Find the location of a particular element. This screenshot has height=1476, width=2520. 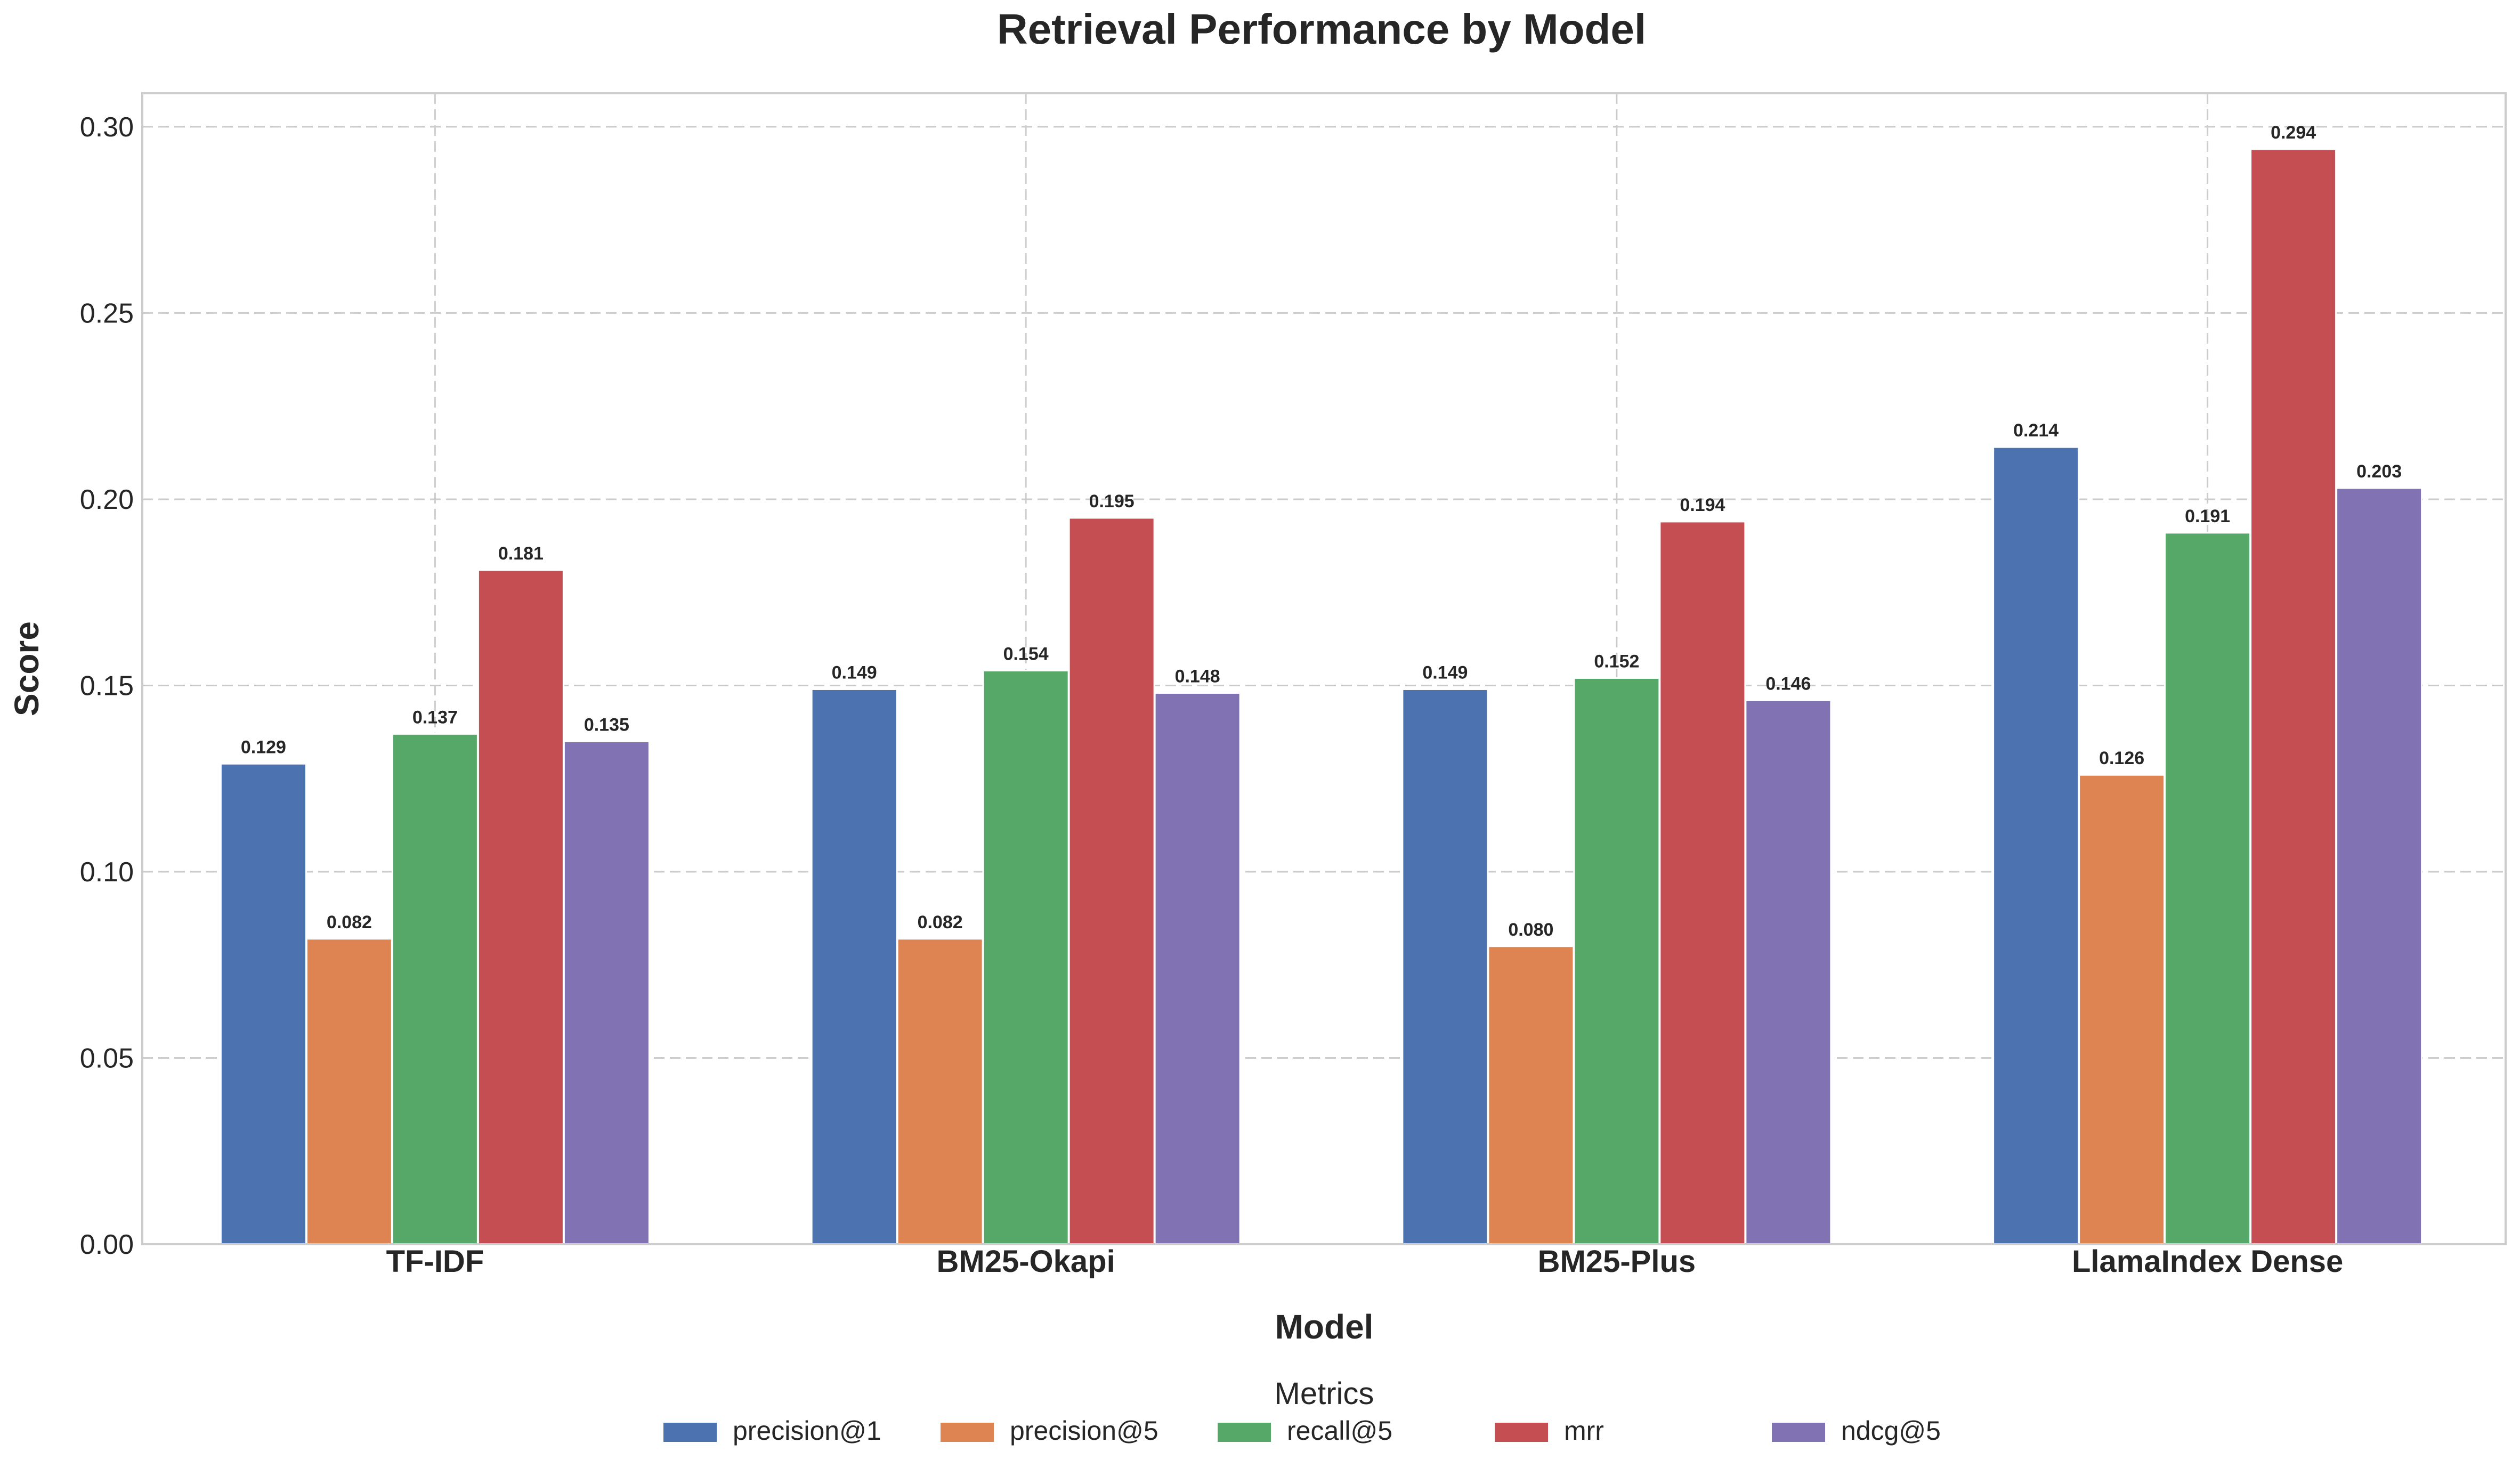

y-tick-label: 0.15 is located at coordinates (107, 685).